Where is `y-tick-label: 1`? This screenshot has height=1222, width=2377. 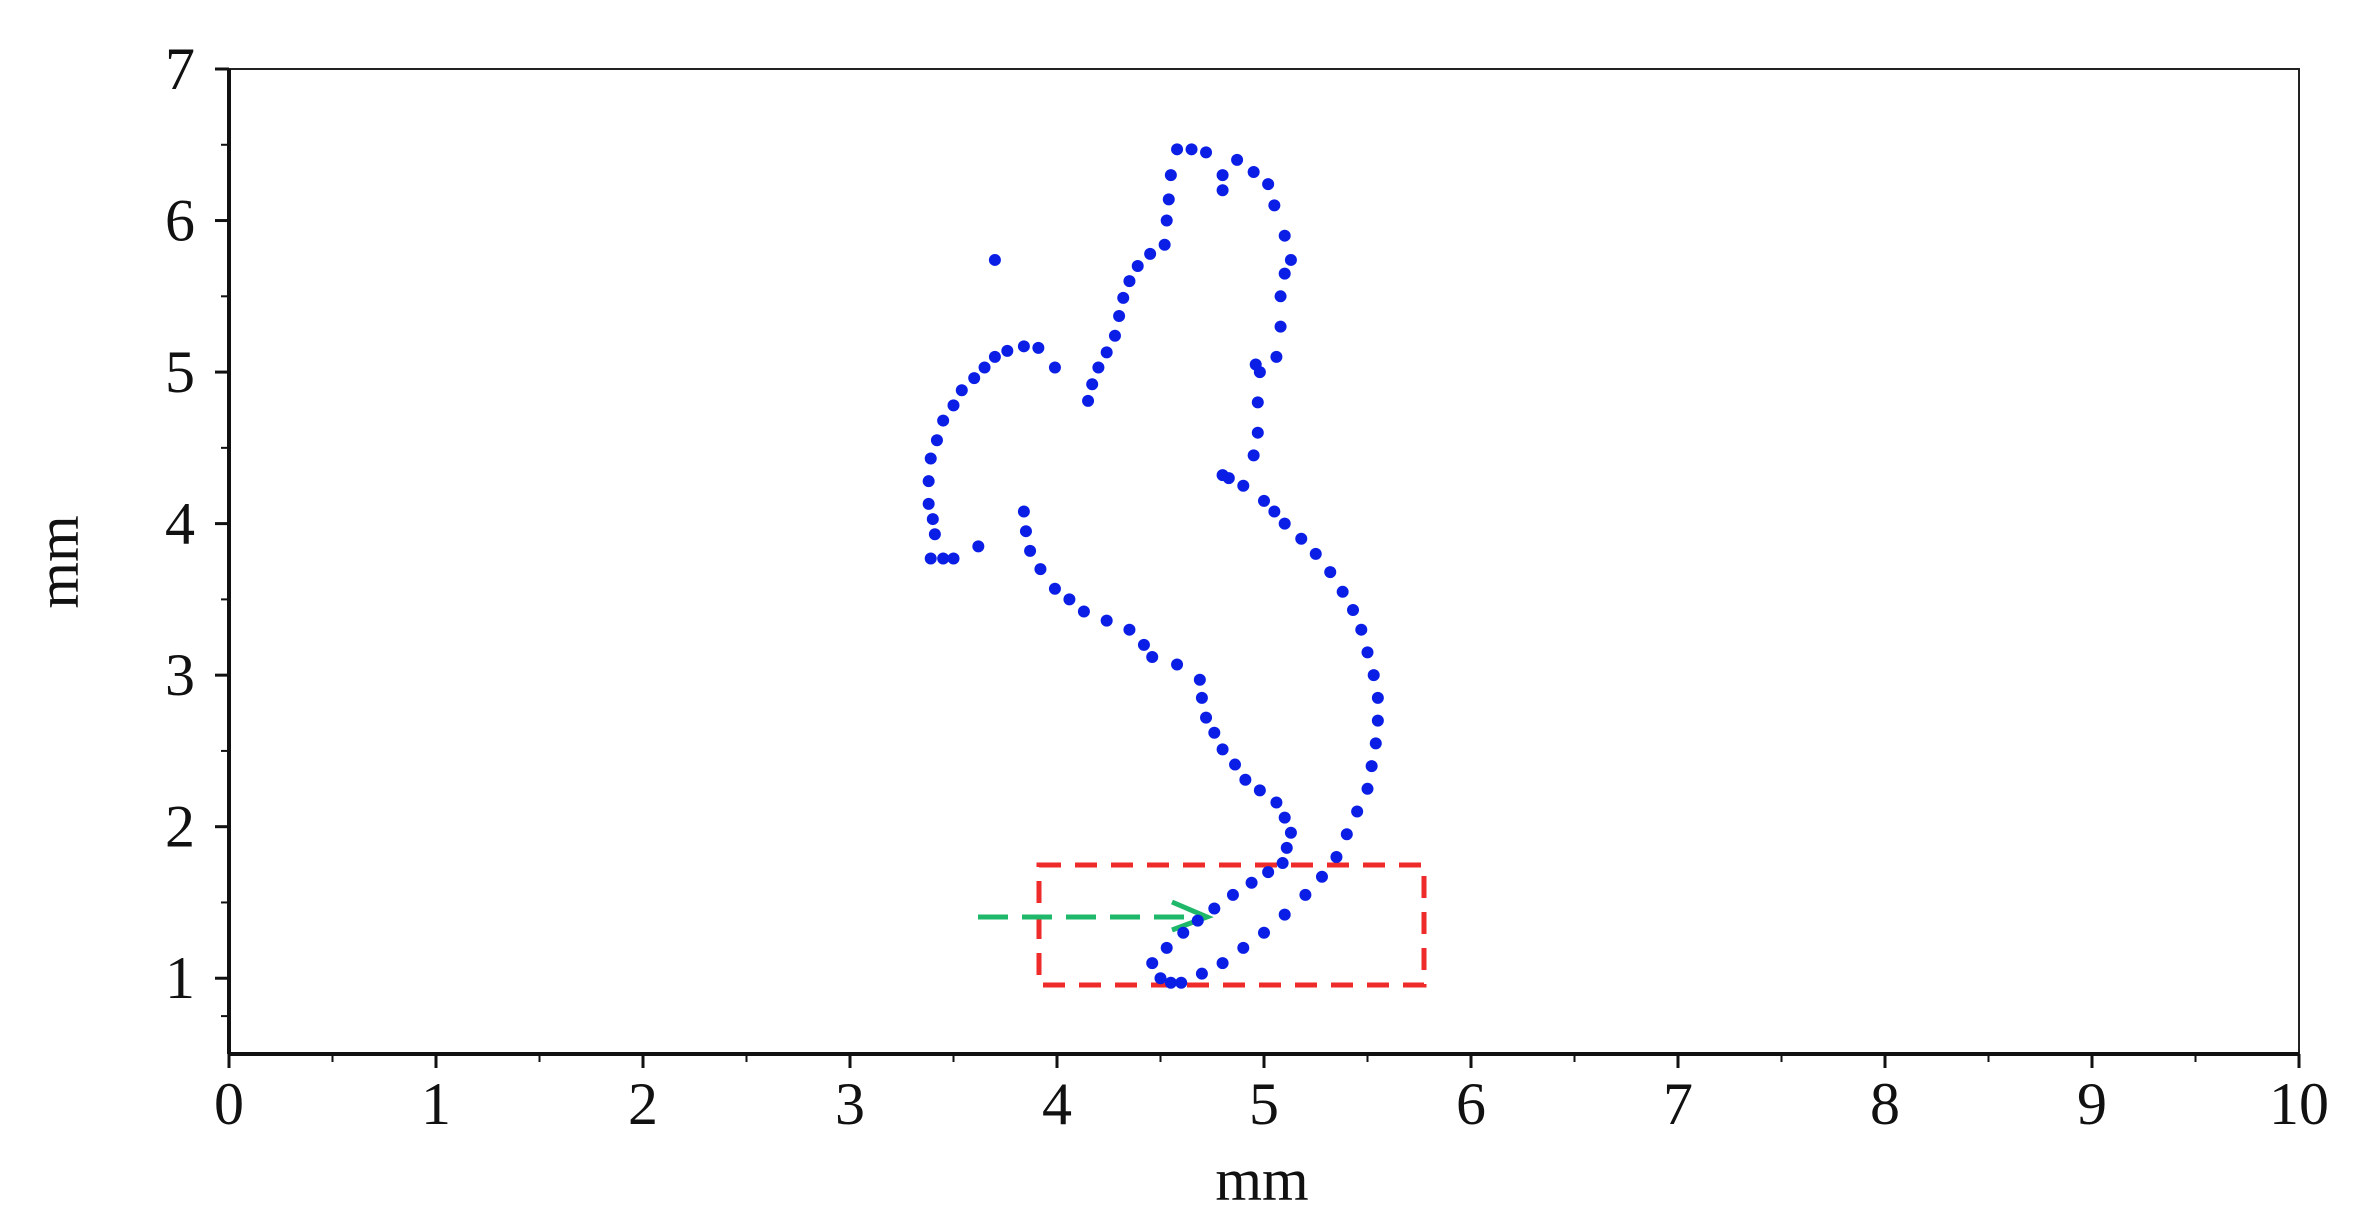
y-tick-label: 1 is located at coordinates (180, 978).